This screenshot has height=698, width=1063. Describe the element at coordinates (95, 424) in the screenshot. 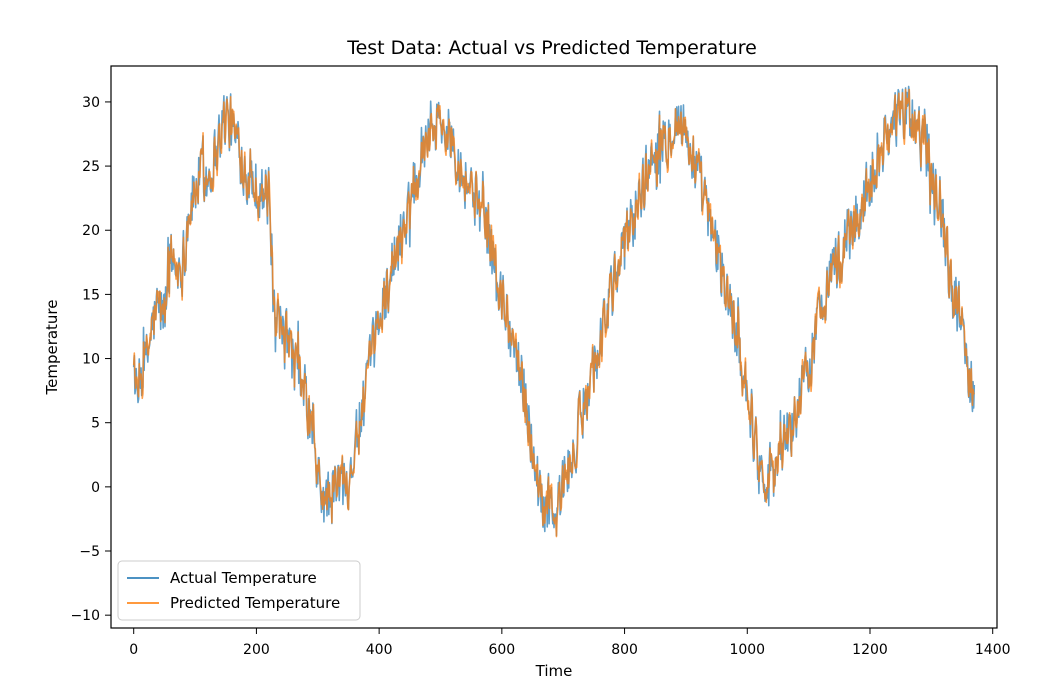

I see `y-tick-label: 5` at that location.